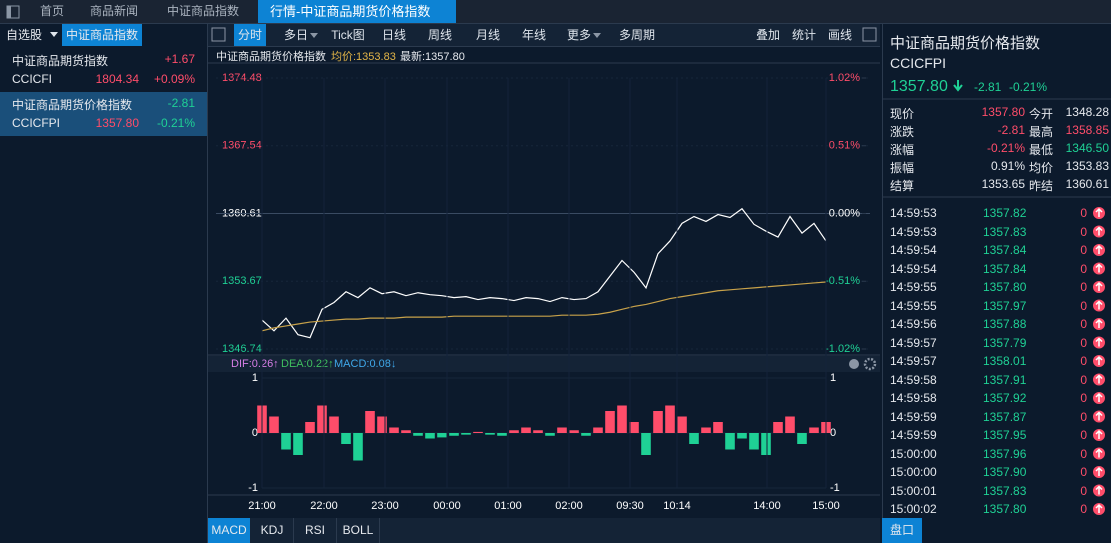  What do you see at coordinates (117, 123) in the screenshot?
I see `item-price: 1357.80` at bounding box center [117, 123].